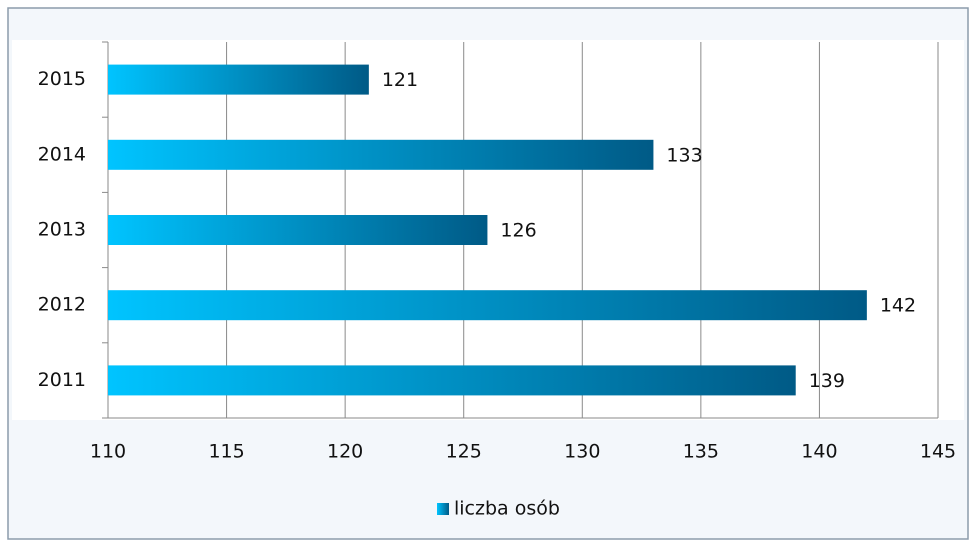 The image size is (976, 541). Describe the element at coordinates (464, 452) in the screenshot. I see `x-tick-label: 125` at that location.